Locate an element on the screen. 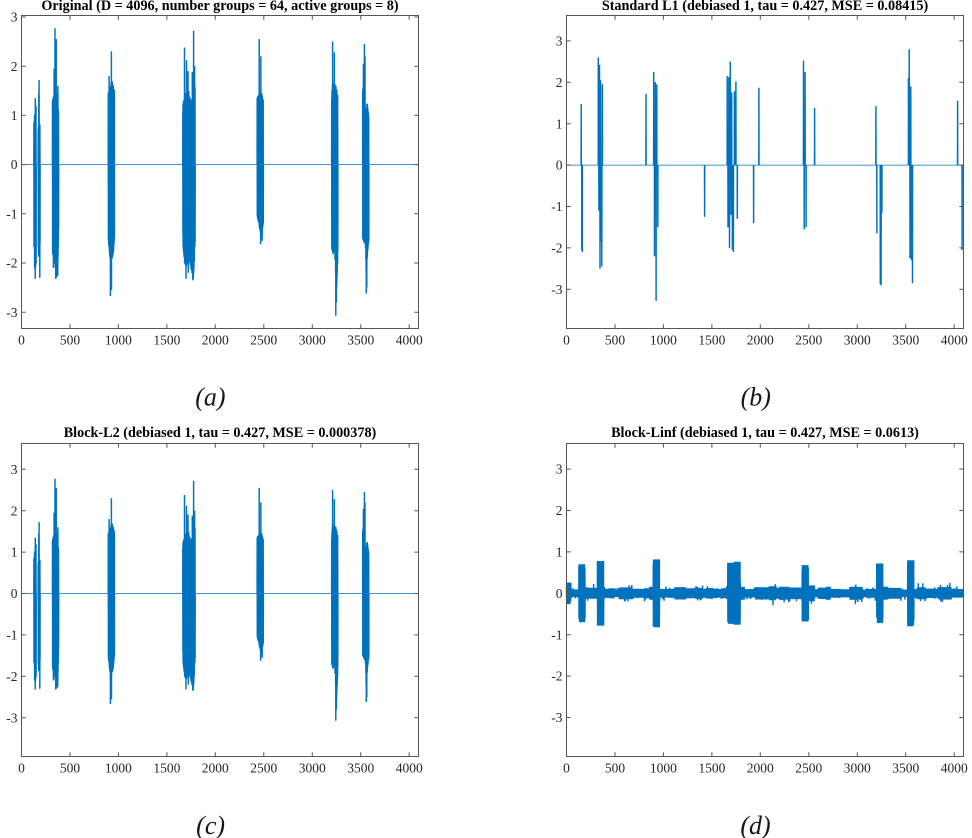  svg-text: (c) is located at coordinates (210, 824).